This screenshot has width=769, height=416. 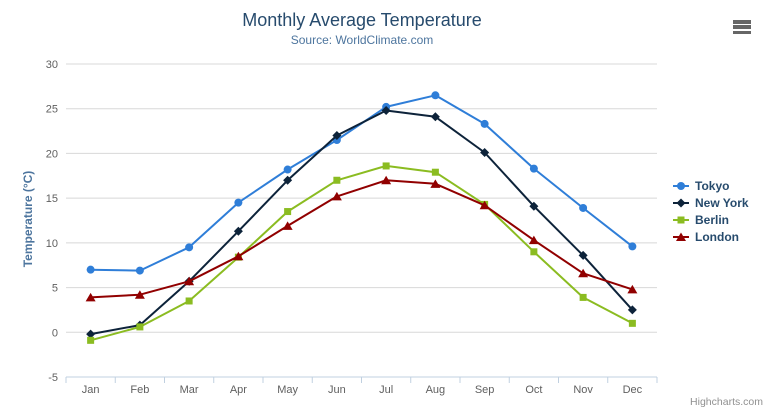 I want to click on y-axis-title: Temperature (°C), so click(x=28, y=219).